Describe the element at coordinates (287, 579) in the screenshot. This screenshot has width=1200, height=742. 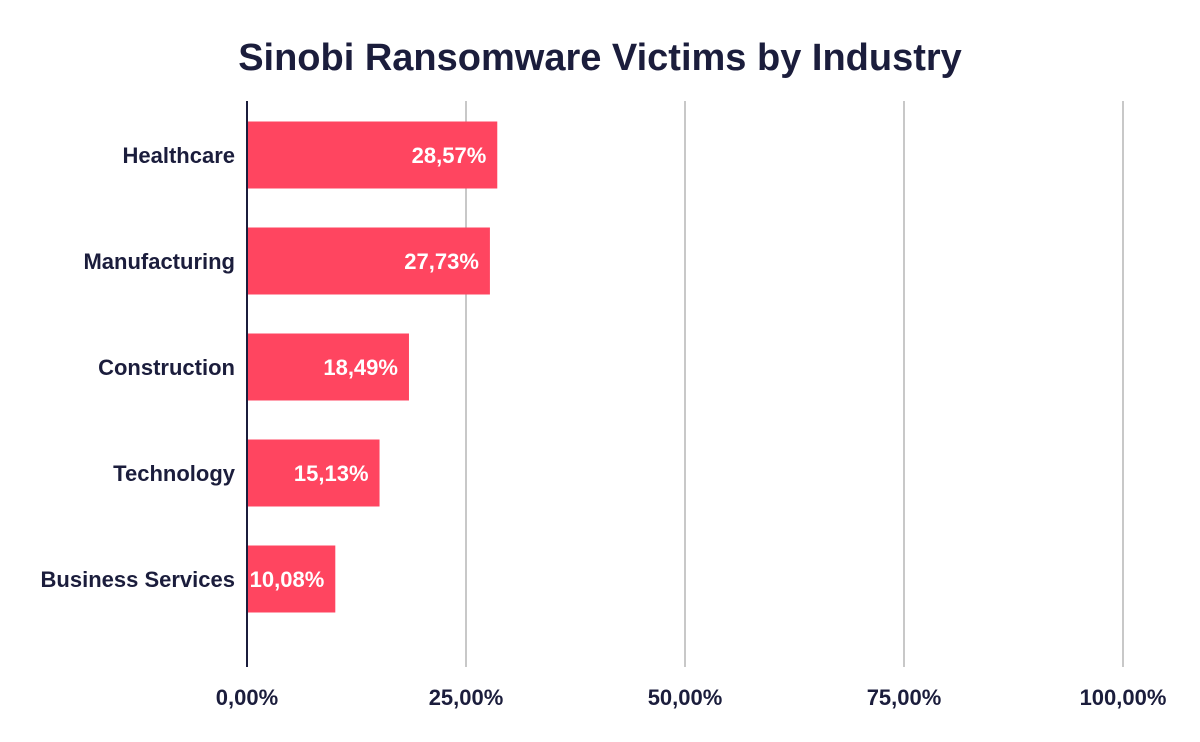
I see `value-label: 10,08%` at that location.